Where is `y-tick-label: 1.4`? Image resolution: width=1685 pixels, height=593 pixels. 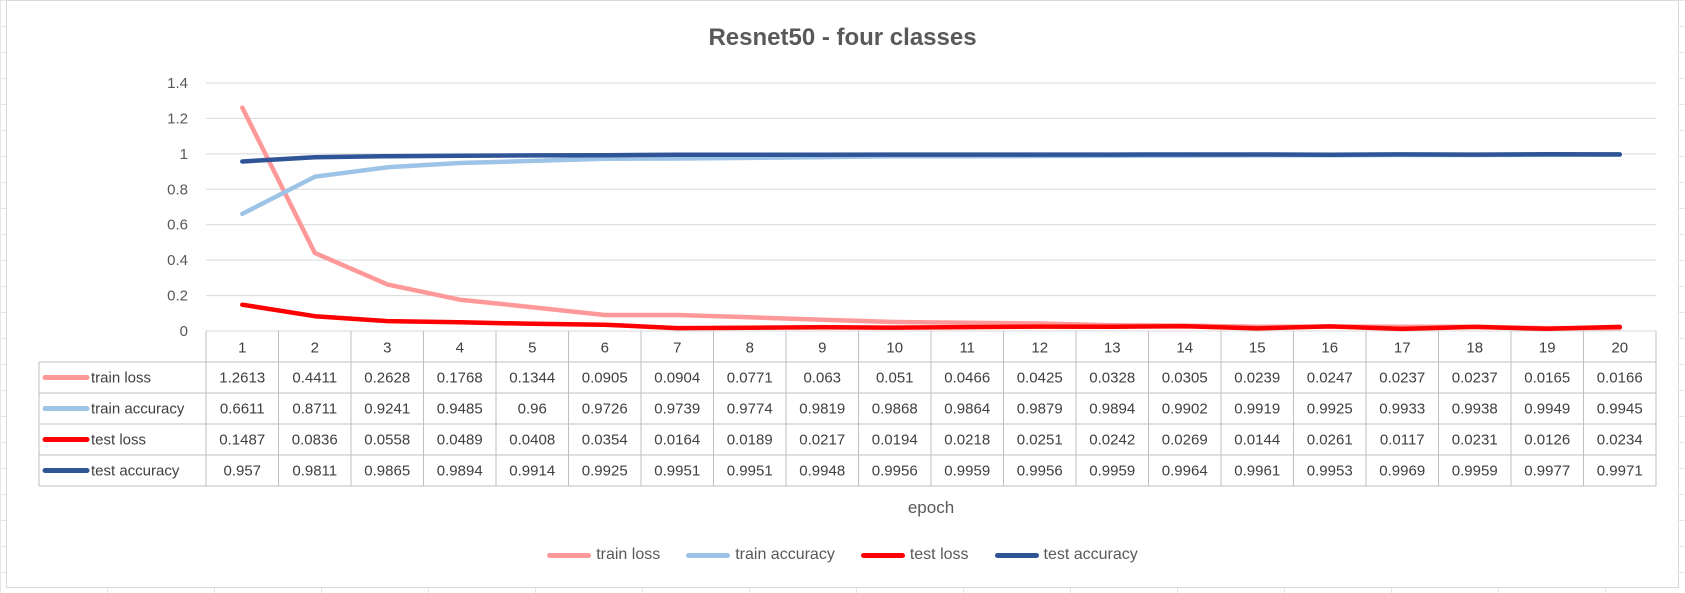
y-tick-label: 1.4 is located at coordinates (177, 83).